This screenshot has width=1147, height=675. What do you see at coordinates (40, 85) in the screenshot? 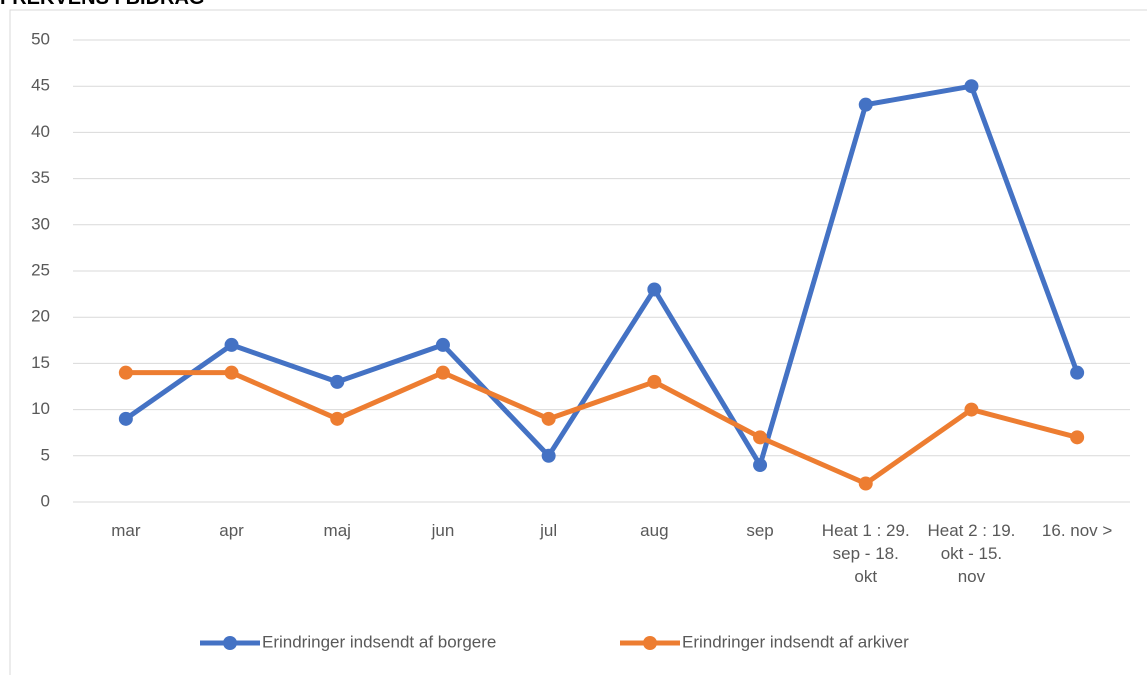
I see `y-tick-label: 45` at bounding box center [40, 85].